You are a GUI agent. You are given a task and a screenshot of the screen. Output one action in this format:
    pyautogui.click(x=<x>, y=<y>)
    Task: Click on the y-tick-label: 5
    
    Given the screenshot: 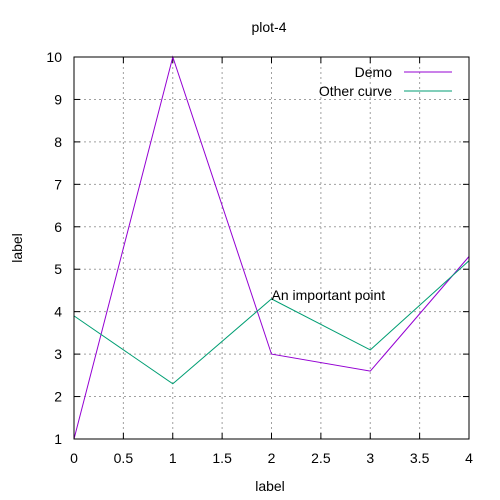 What is the action you would take?
    pyautogui.click(x=58, y=269)
    